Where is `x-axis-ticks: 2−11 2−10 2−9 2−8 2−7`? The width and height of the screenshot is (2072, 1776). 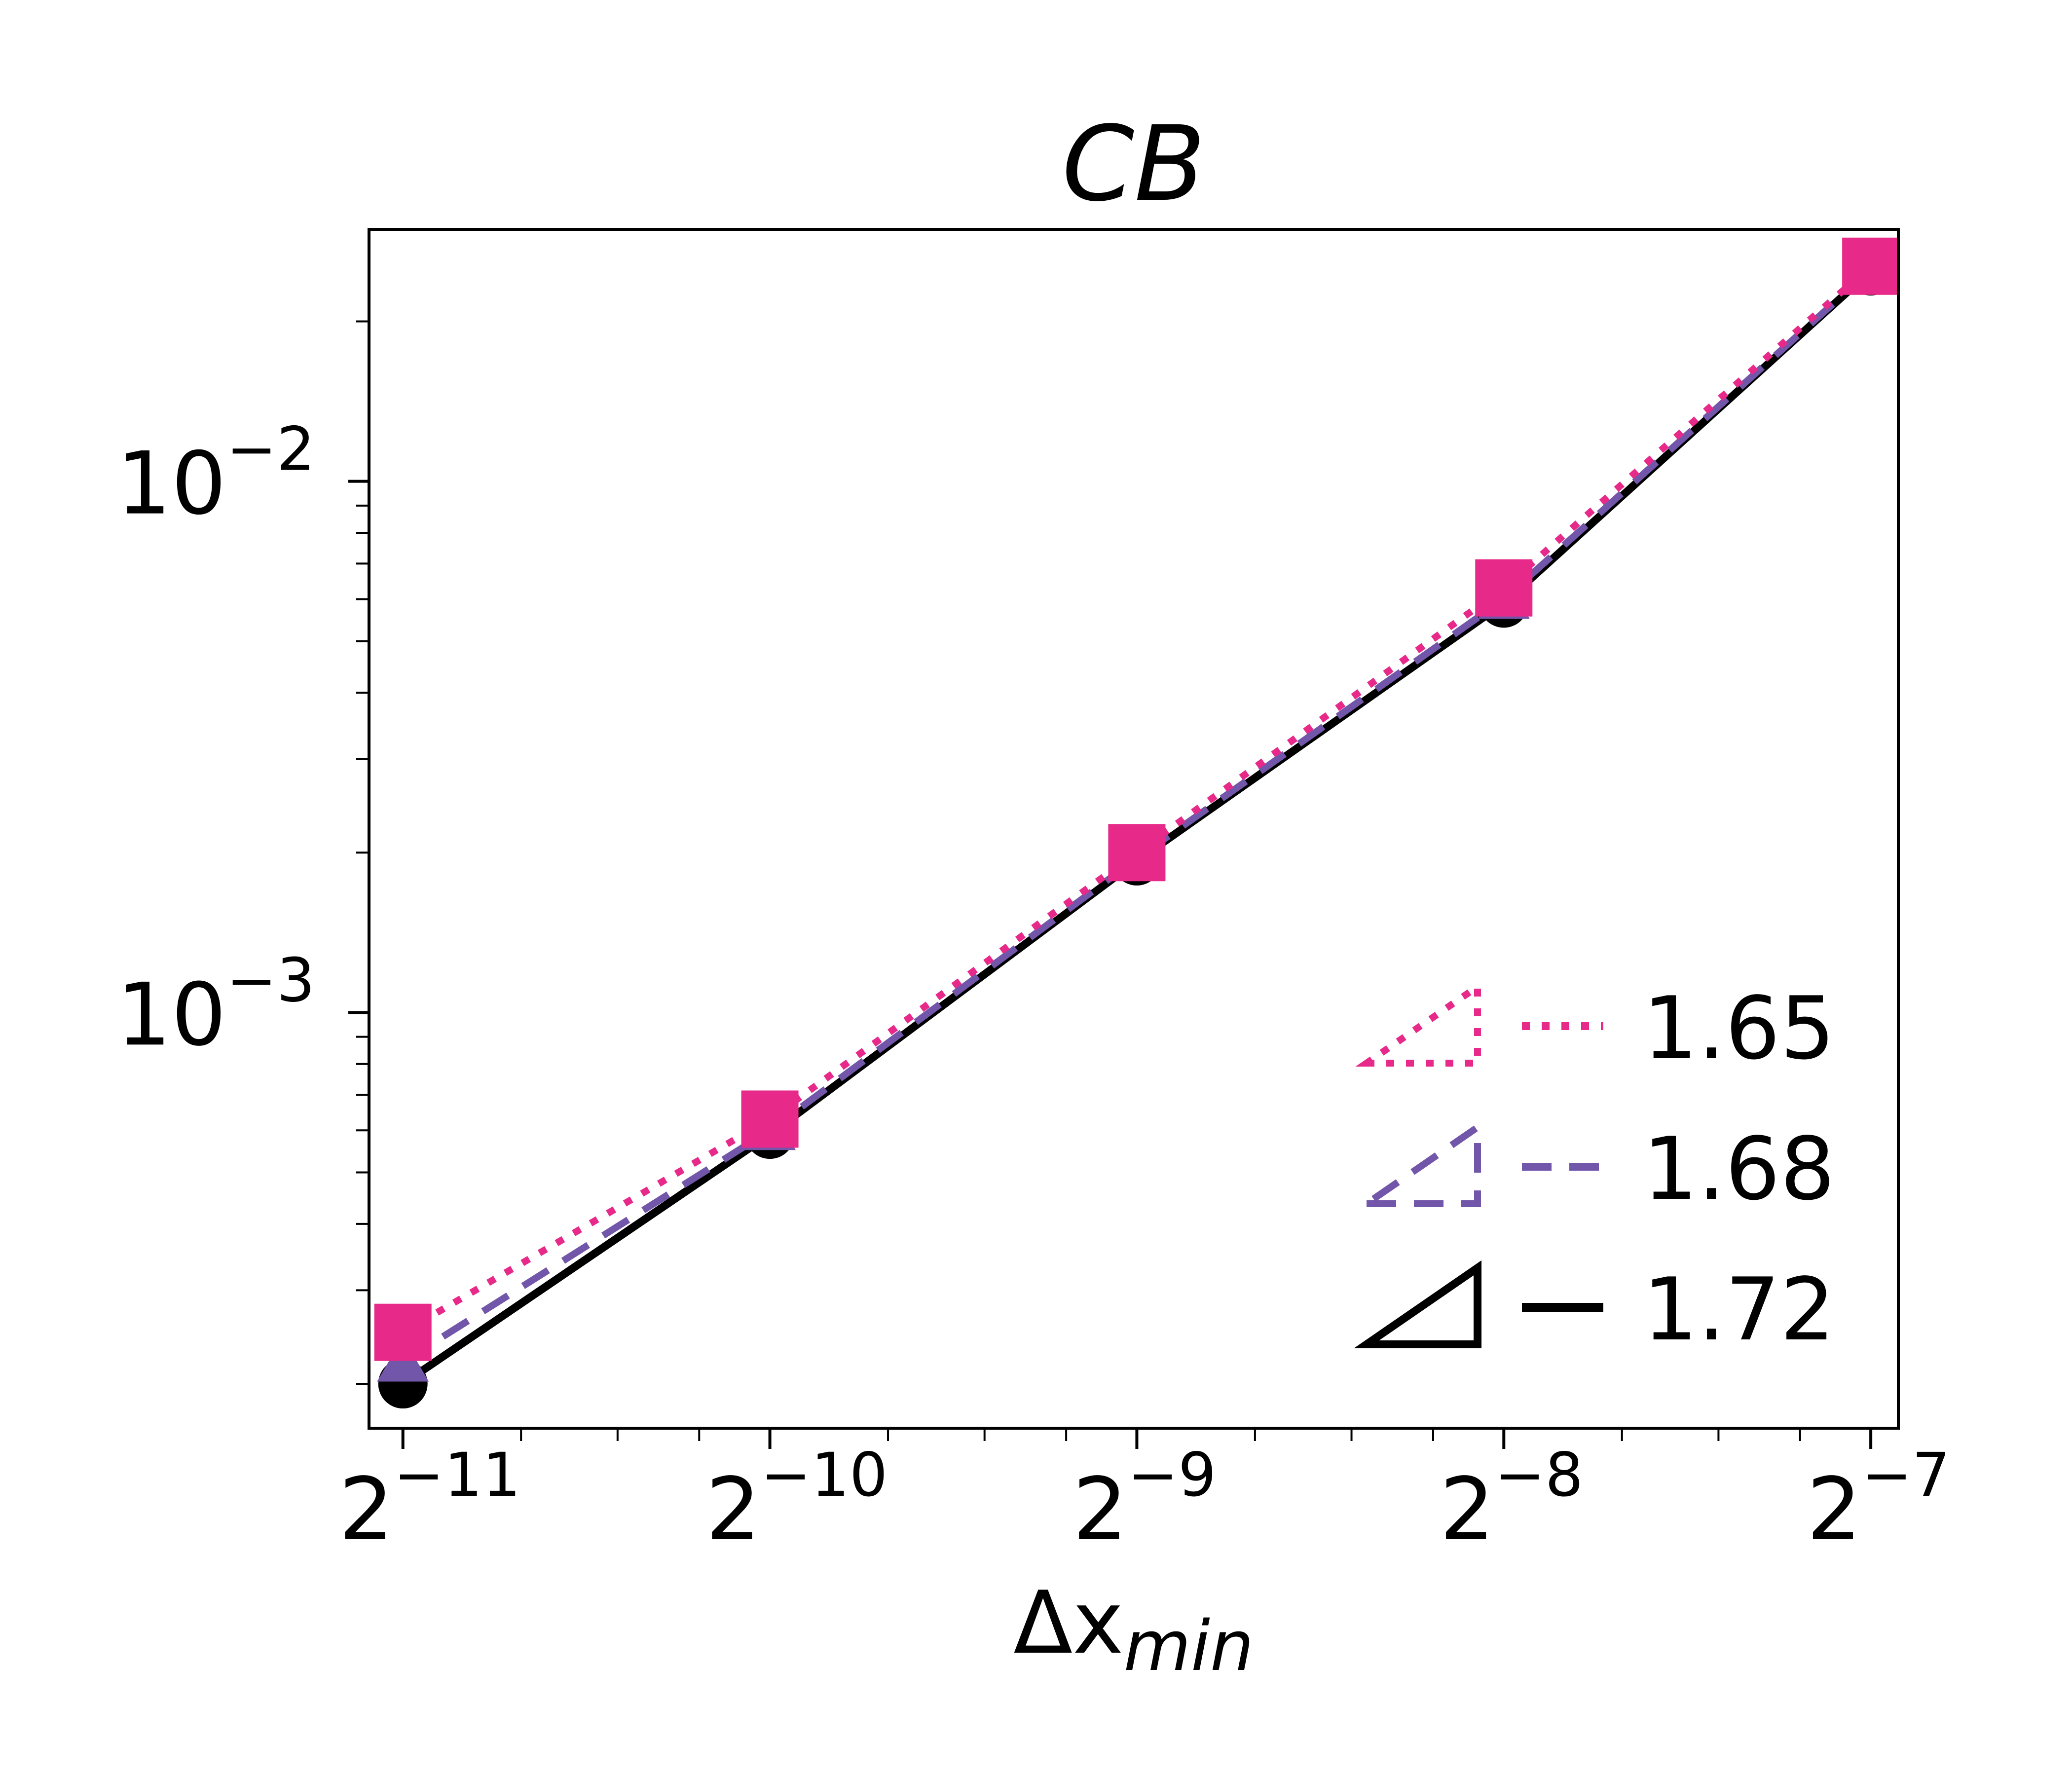
x-axis-ticks: 2−11 2−10 2−9 2−8 2−7 is located at coordinates (1144, 1494).